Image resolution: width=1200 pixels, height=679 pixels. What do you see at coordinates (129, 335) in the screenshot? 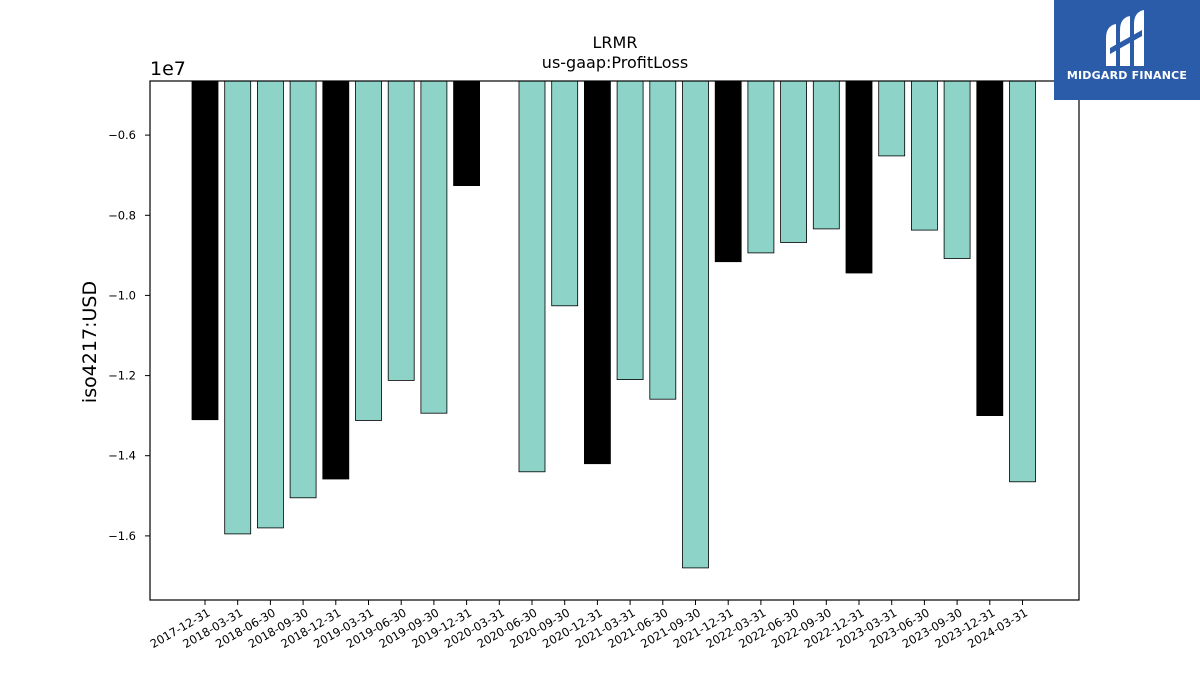
I see `y-axis: −0.6 −0.8 −1.0 −1.2 −1.4 −1.6` at bounding box center [129, 335].